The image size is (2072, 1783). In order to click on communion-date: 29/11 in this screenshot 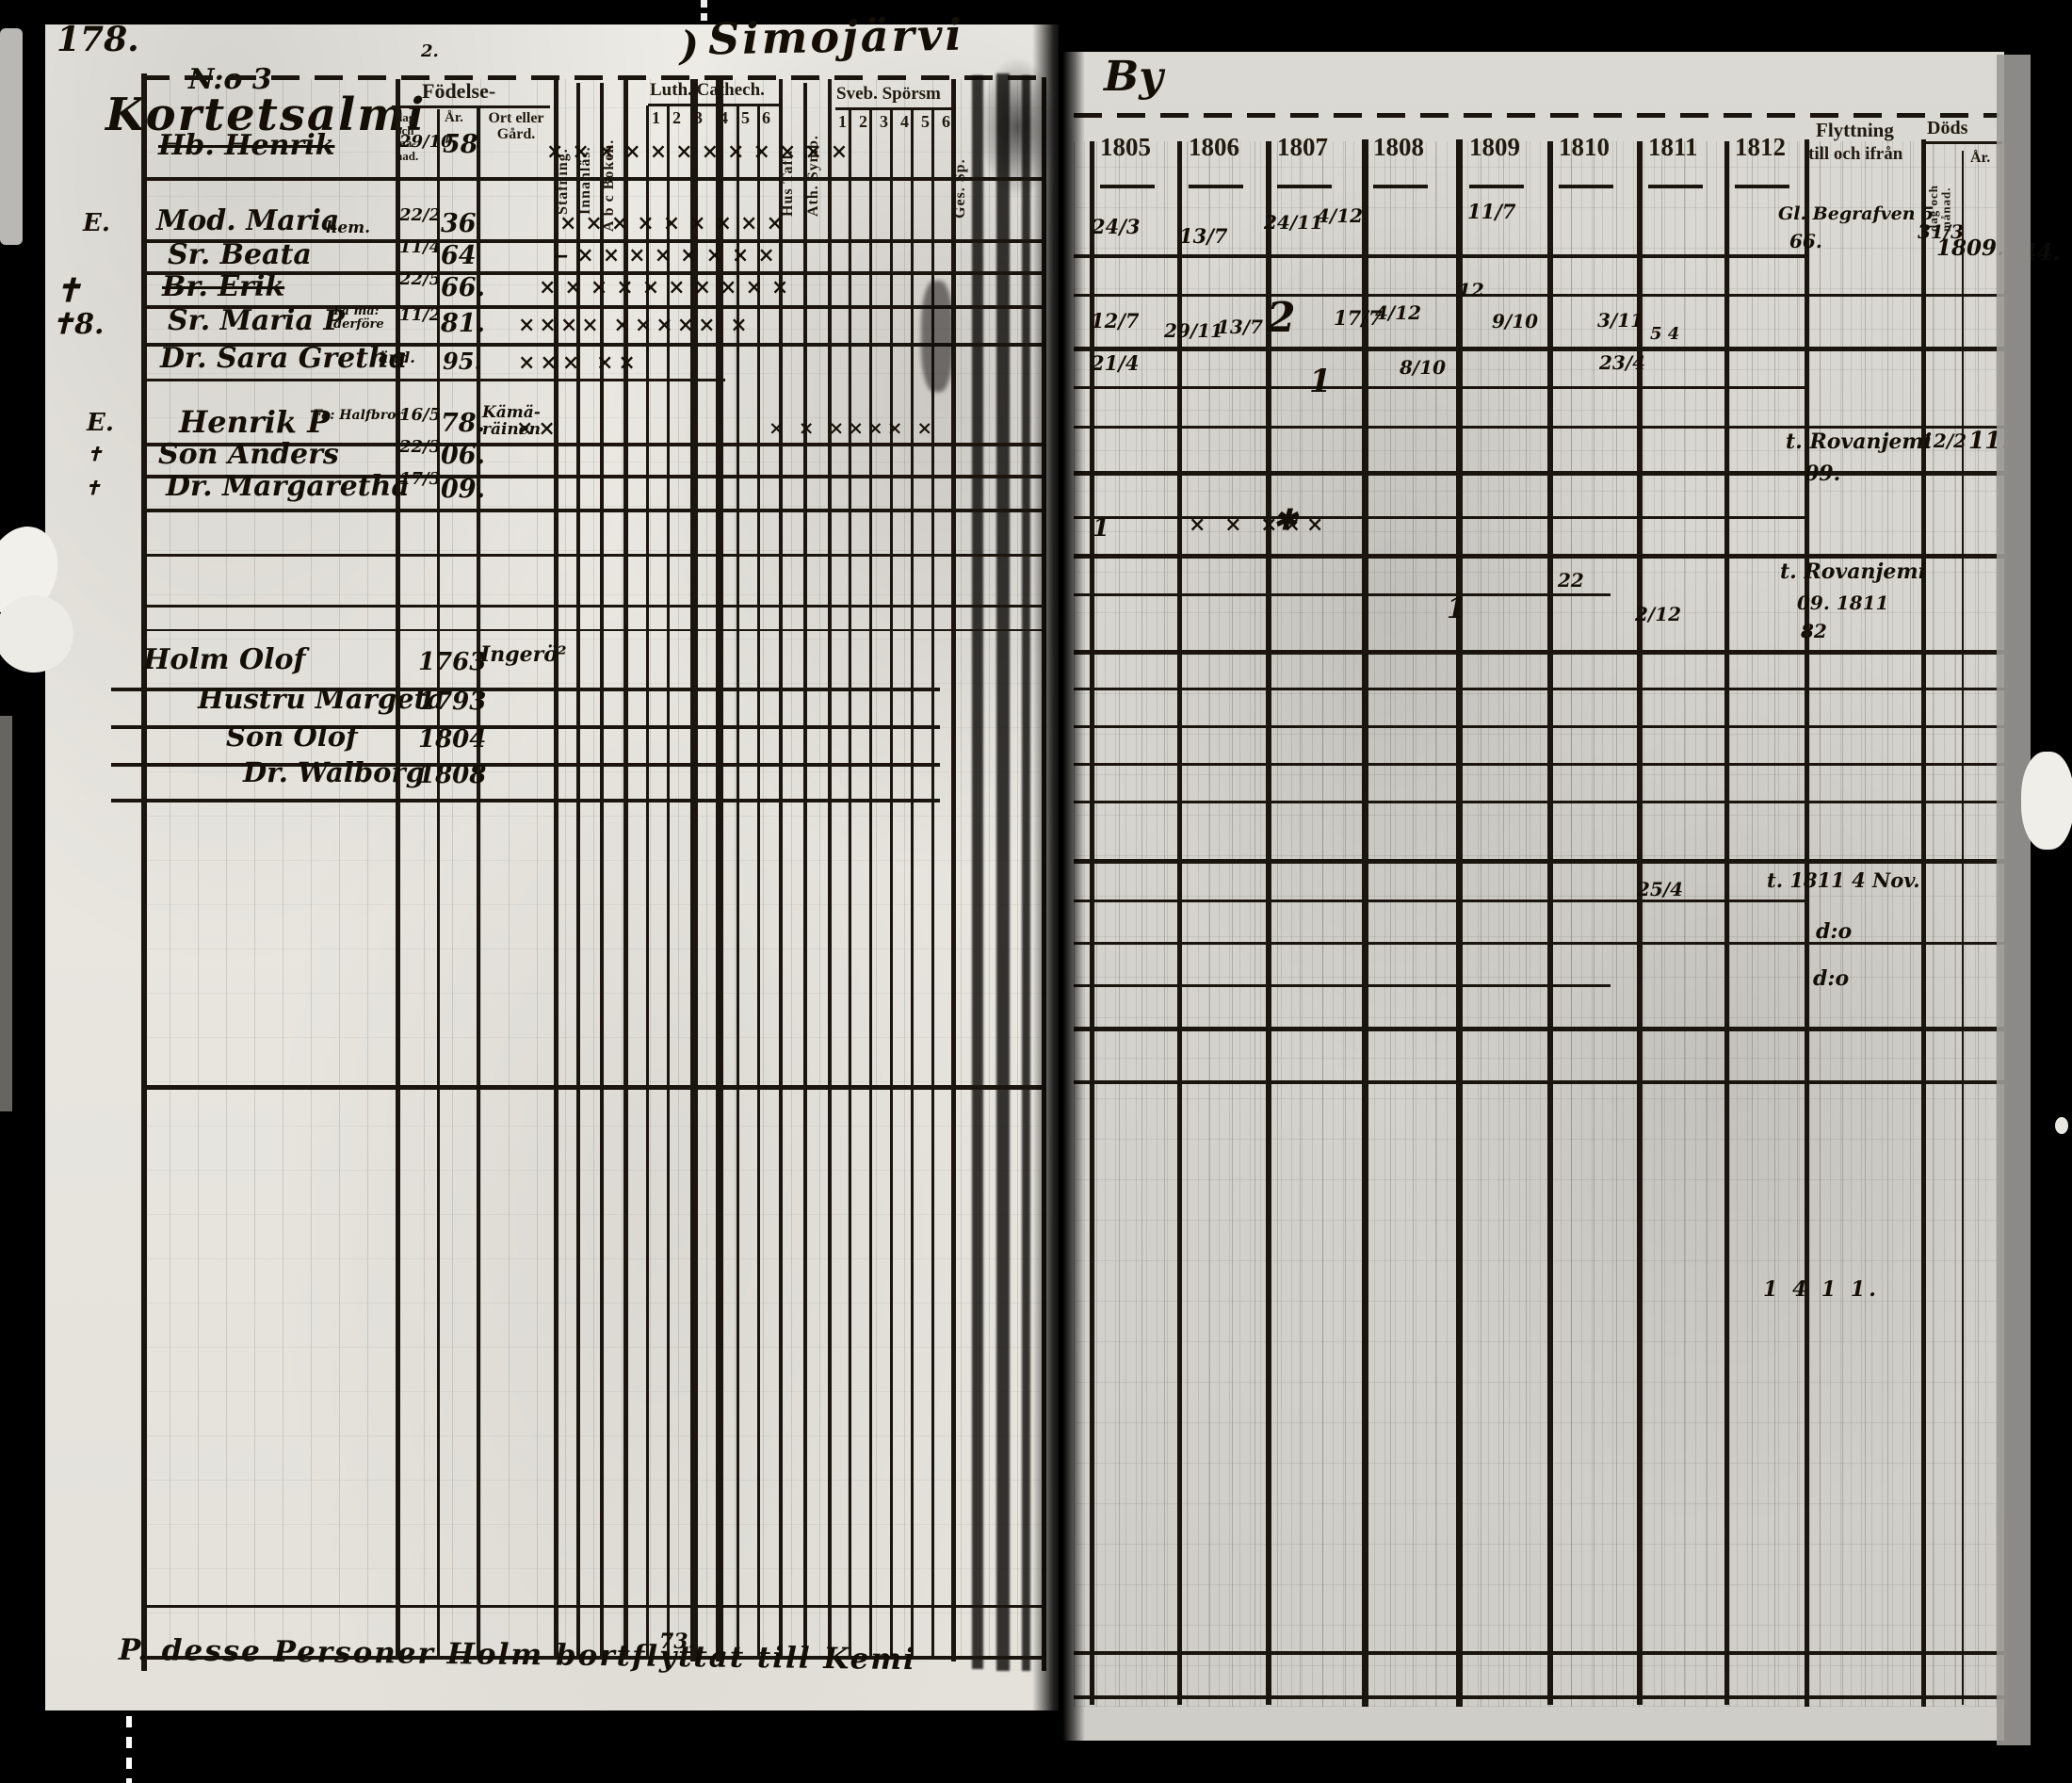, I will do `click(1193, 330)`.